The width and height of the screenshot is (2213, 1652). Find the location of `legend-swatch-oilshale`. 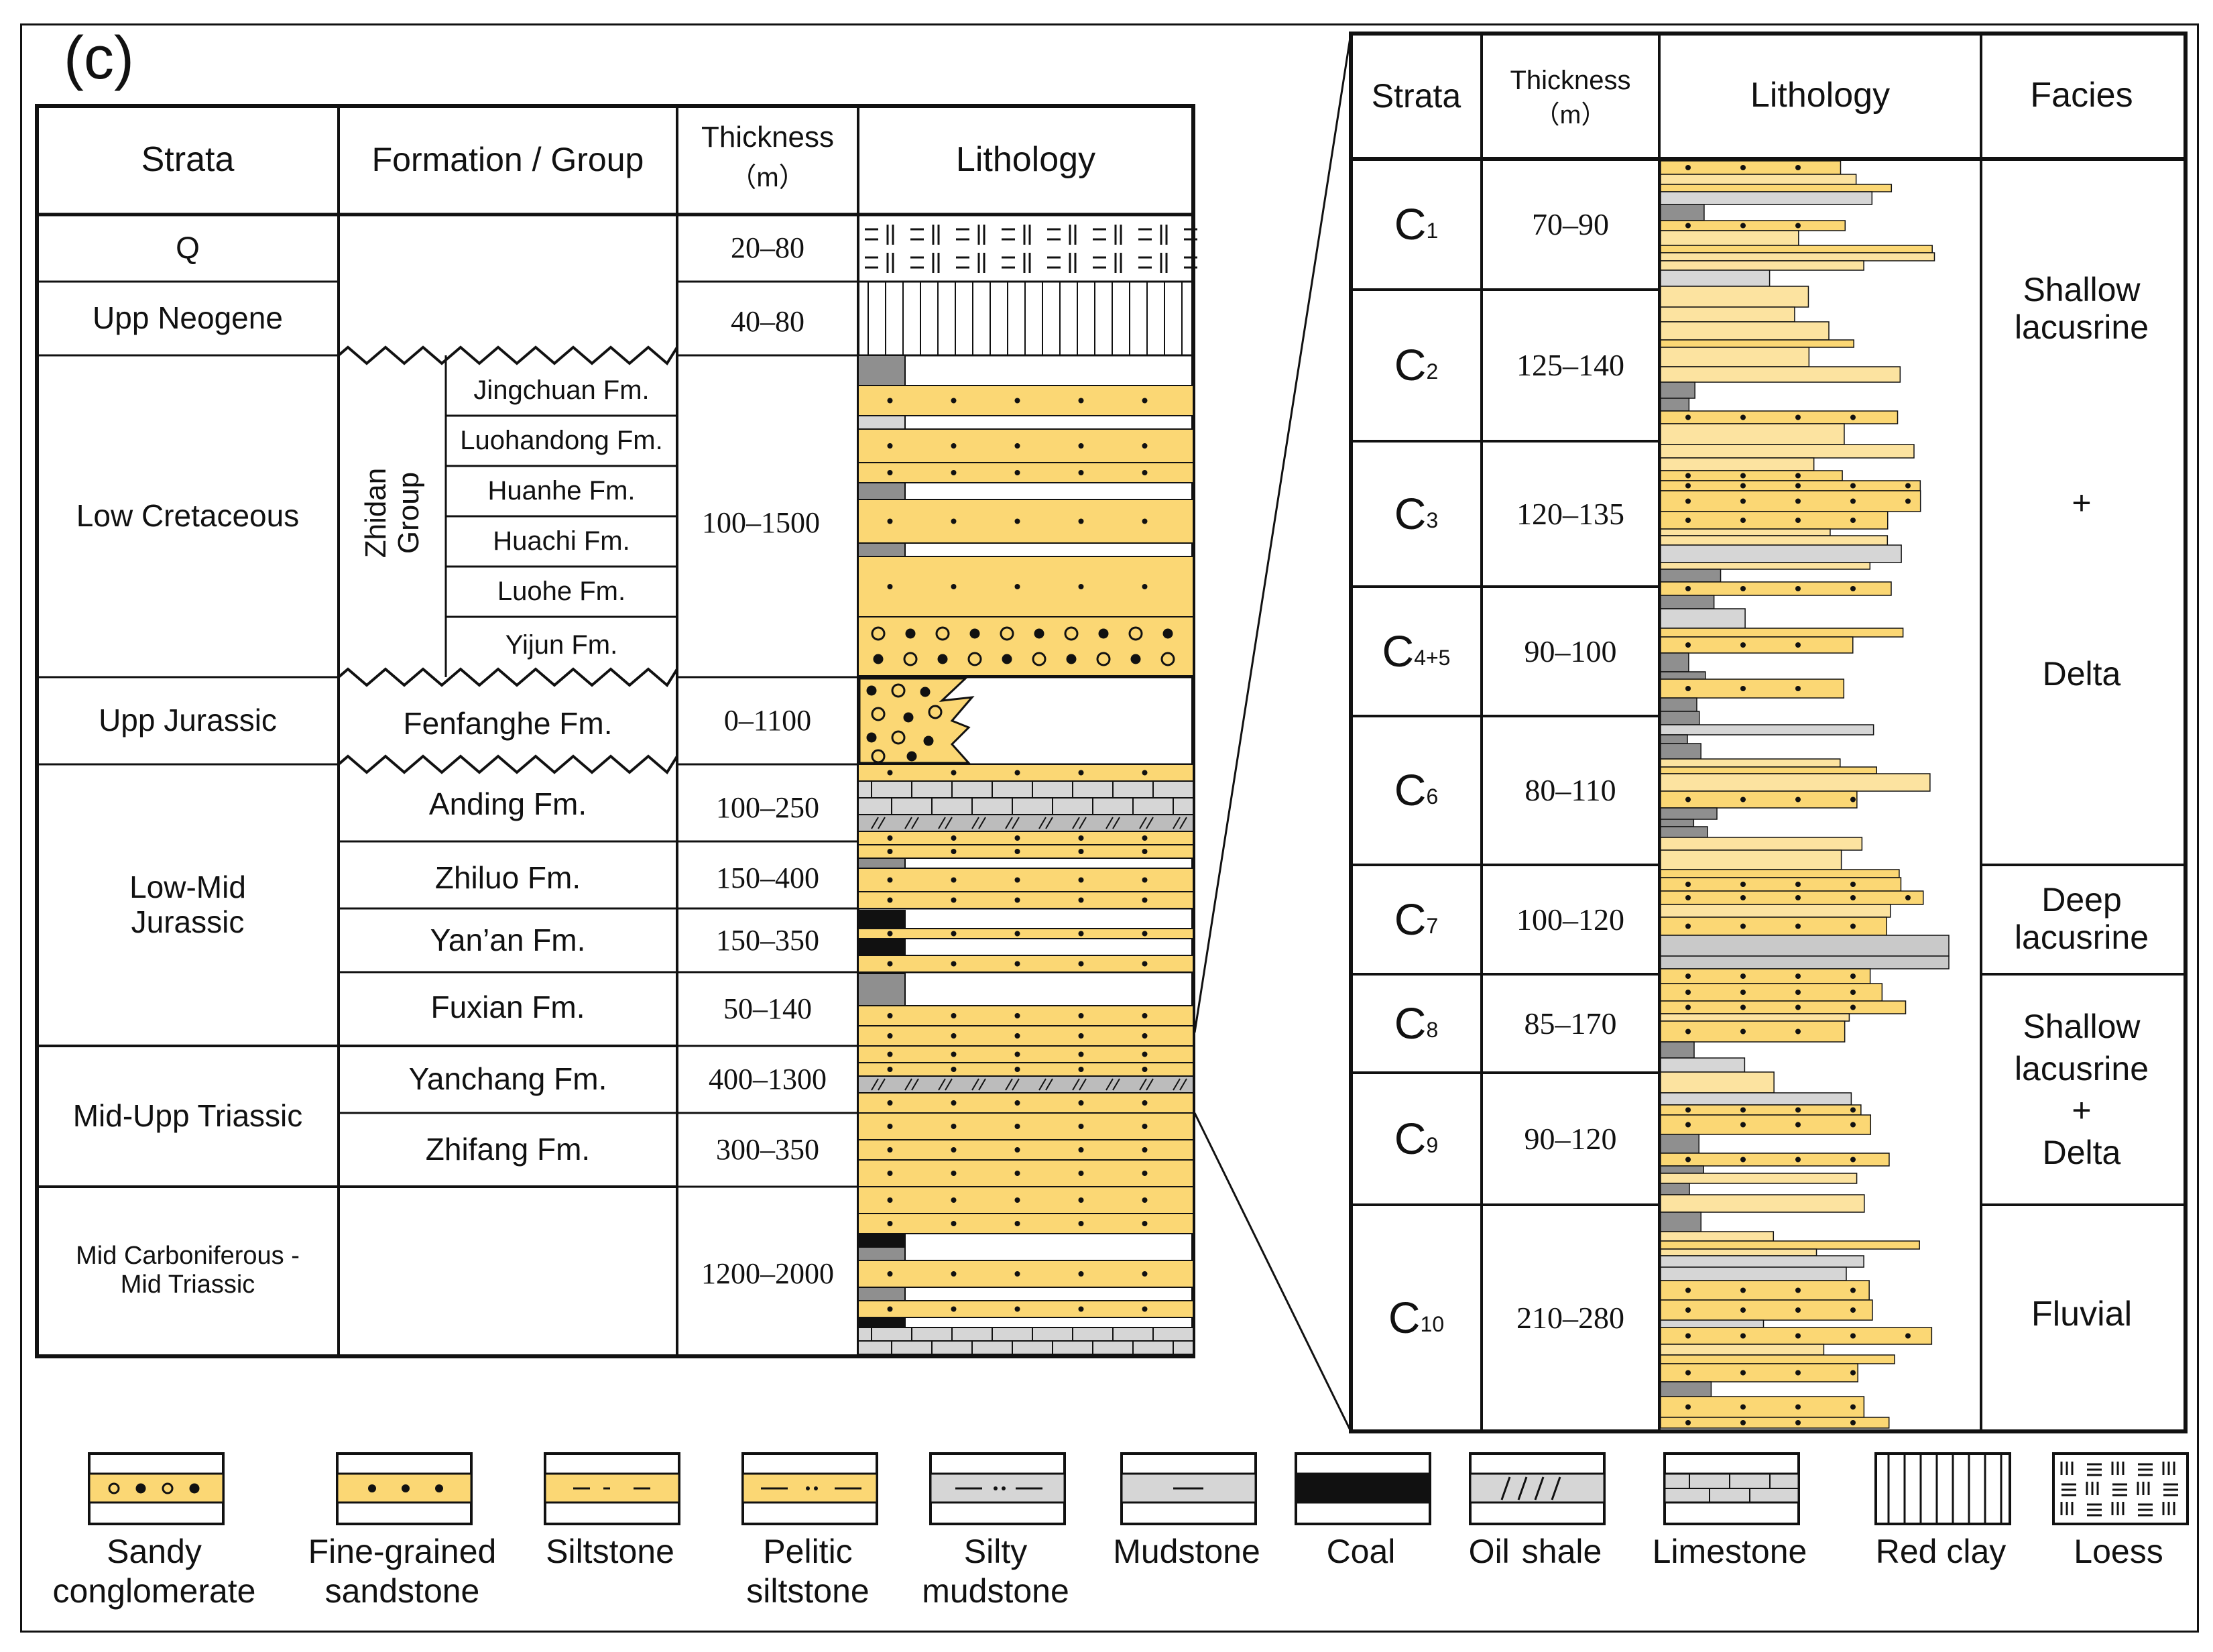

legend-swatch-oilshale is located at coordinates (1537, 1488).